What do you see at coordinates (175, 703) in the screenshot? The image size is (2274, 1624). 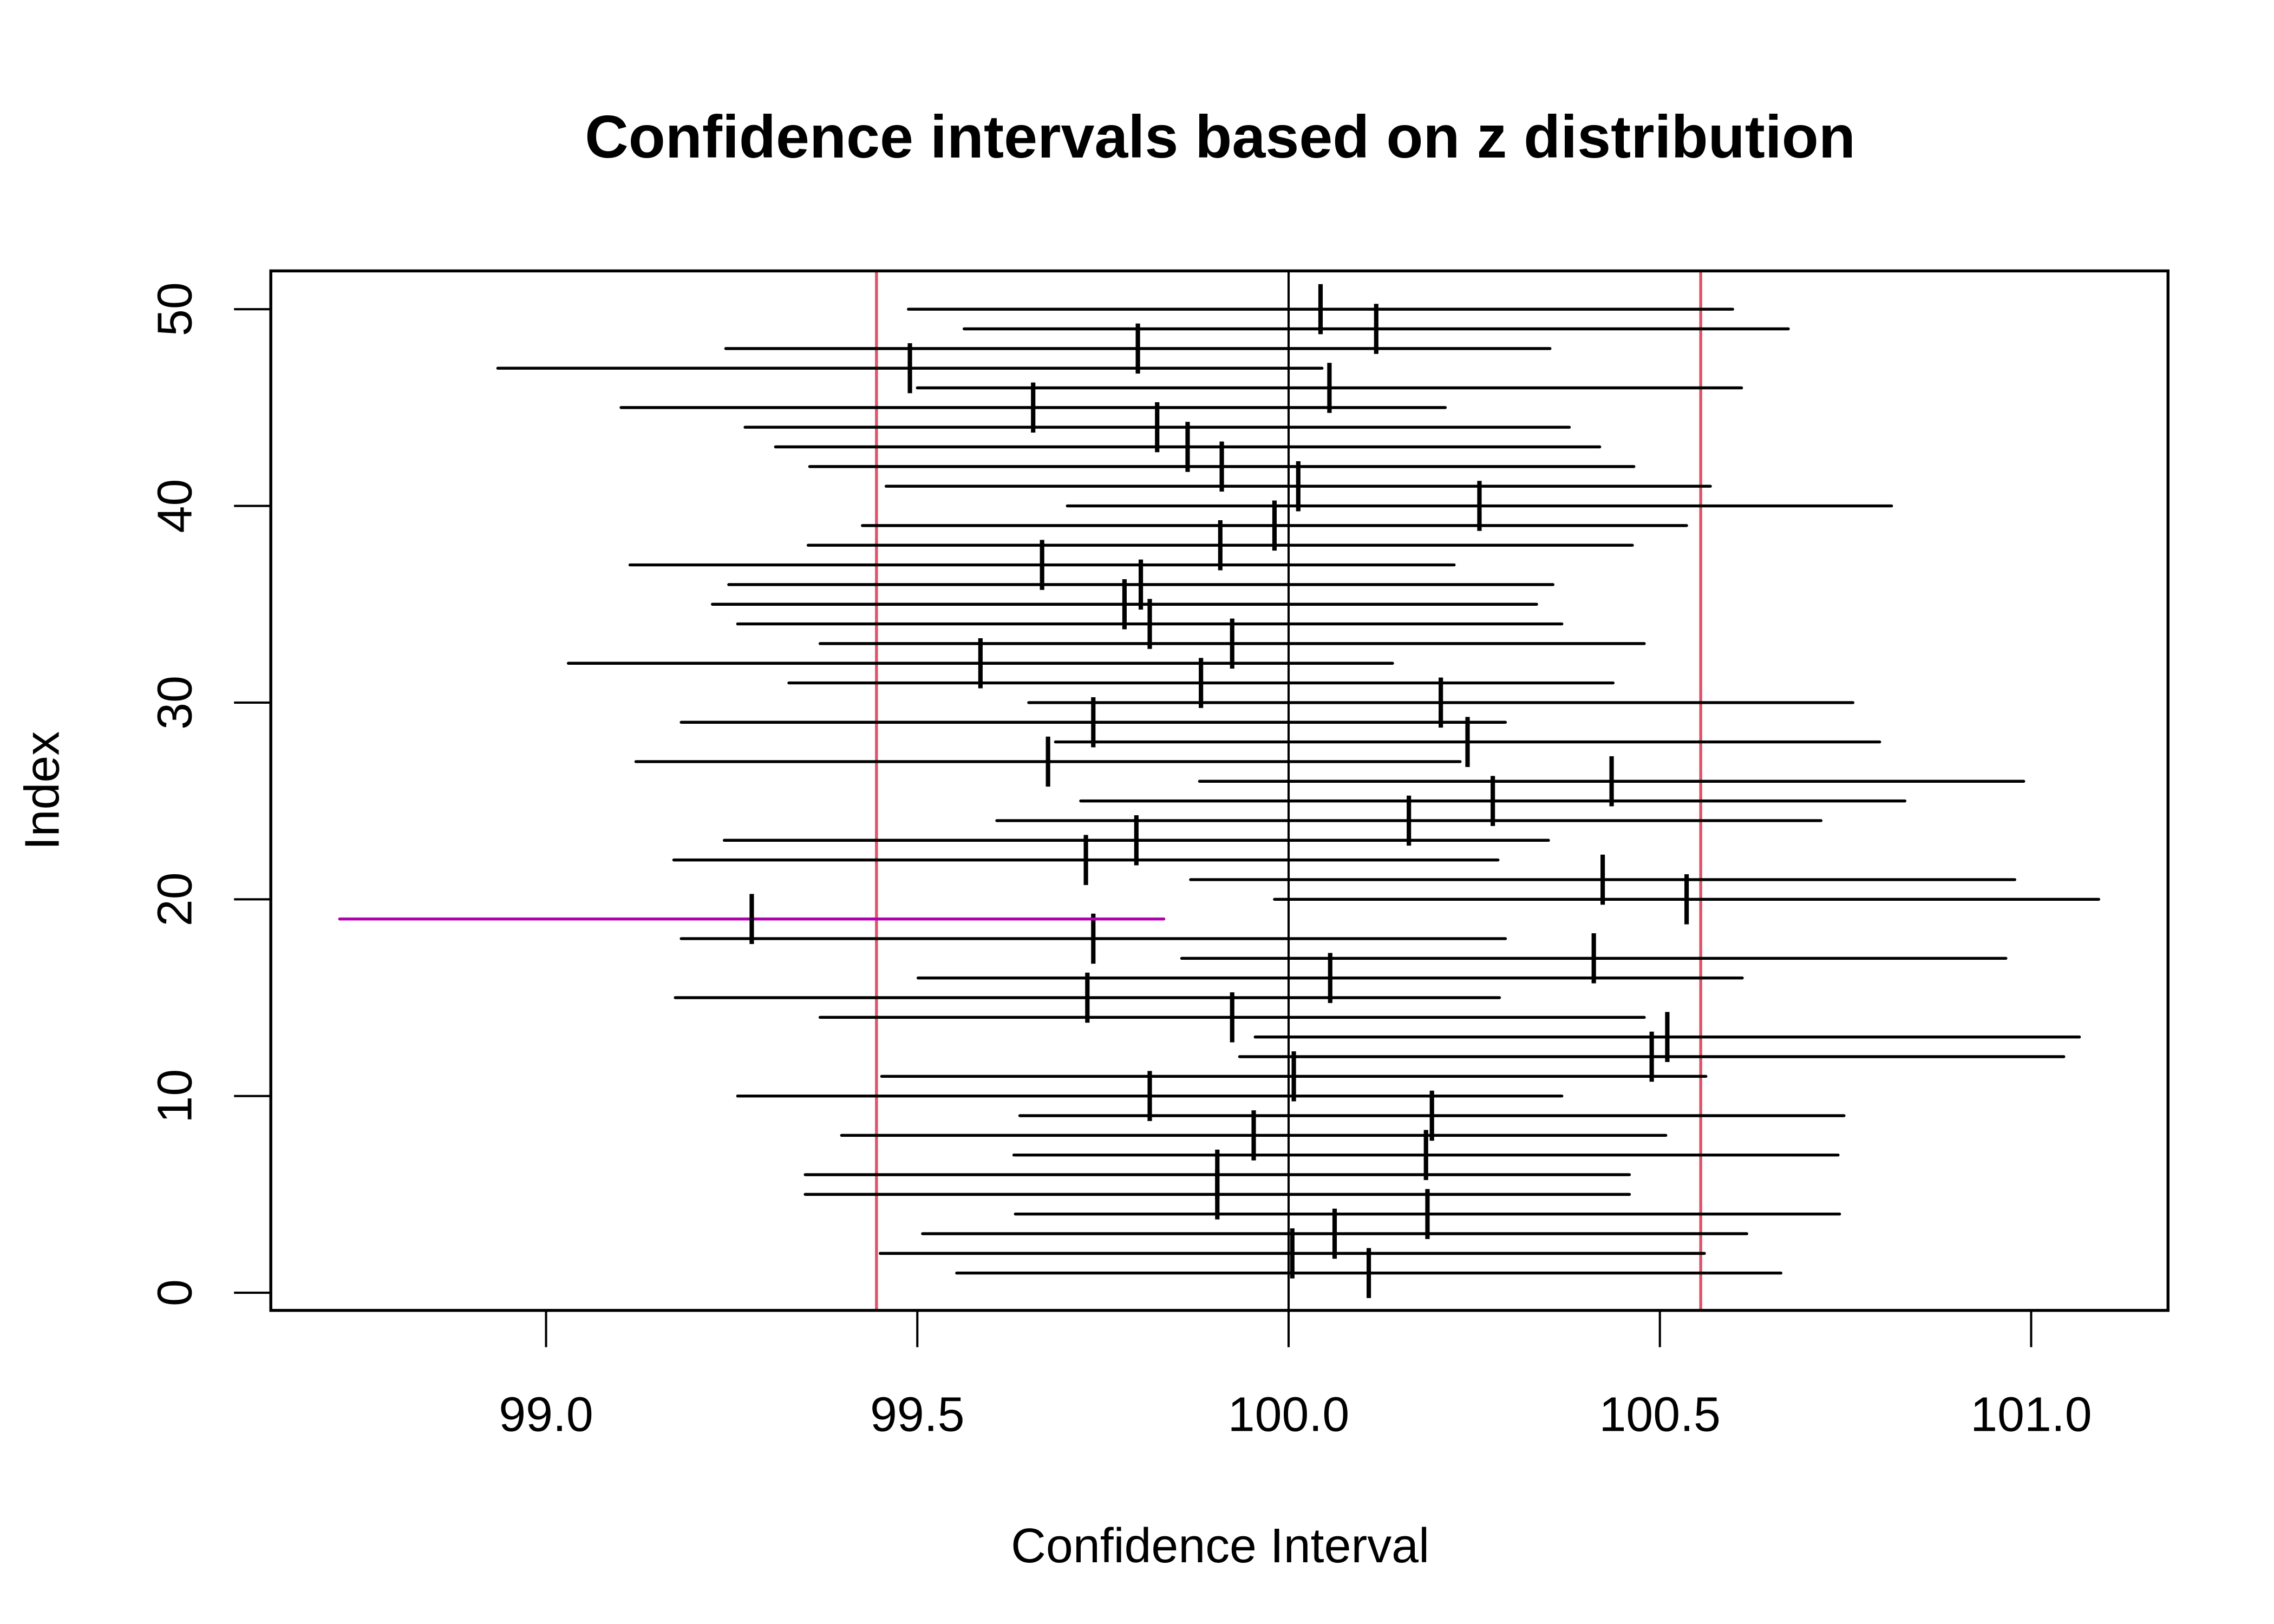 I see `y-tick-label-3: 30` at bounding box center [175, 703].